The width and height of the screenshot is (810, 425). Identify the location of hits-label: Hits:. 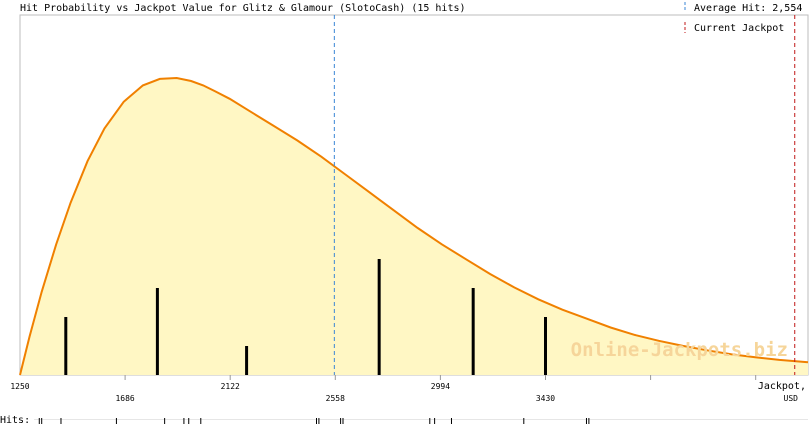
(15, 420).